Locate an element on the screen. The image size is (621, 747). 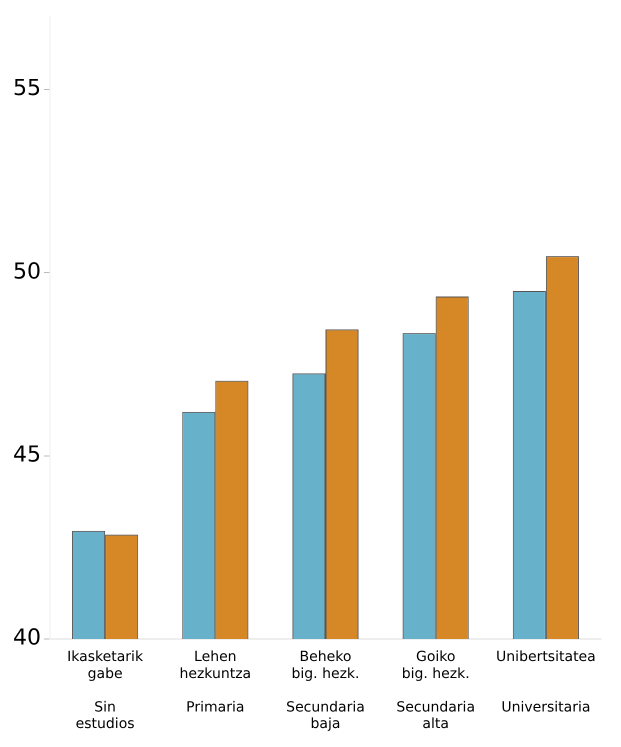
y-tick-label: 45 is located at coordinates (26, 455).